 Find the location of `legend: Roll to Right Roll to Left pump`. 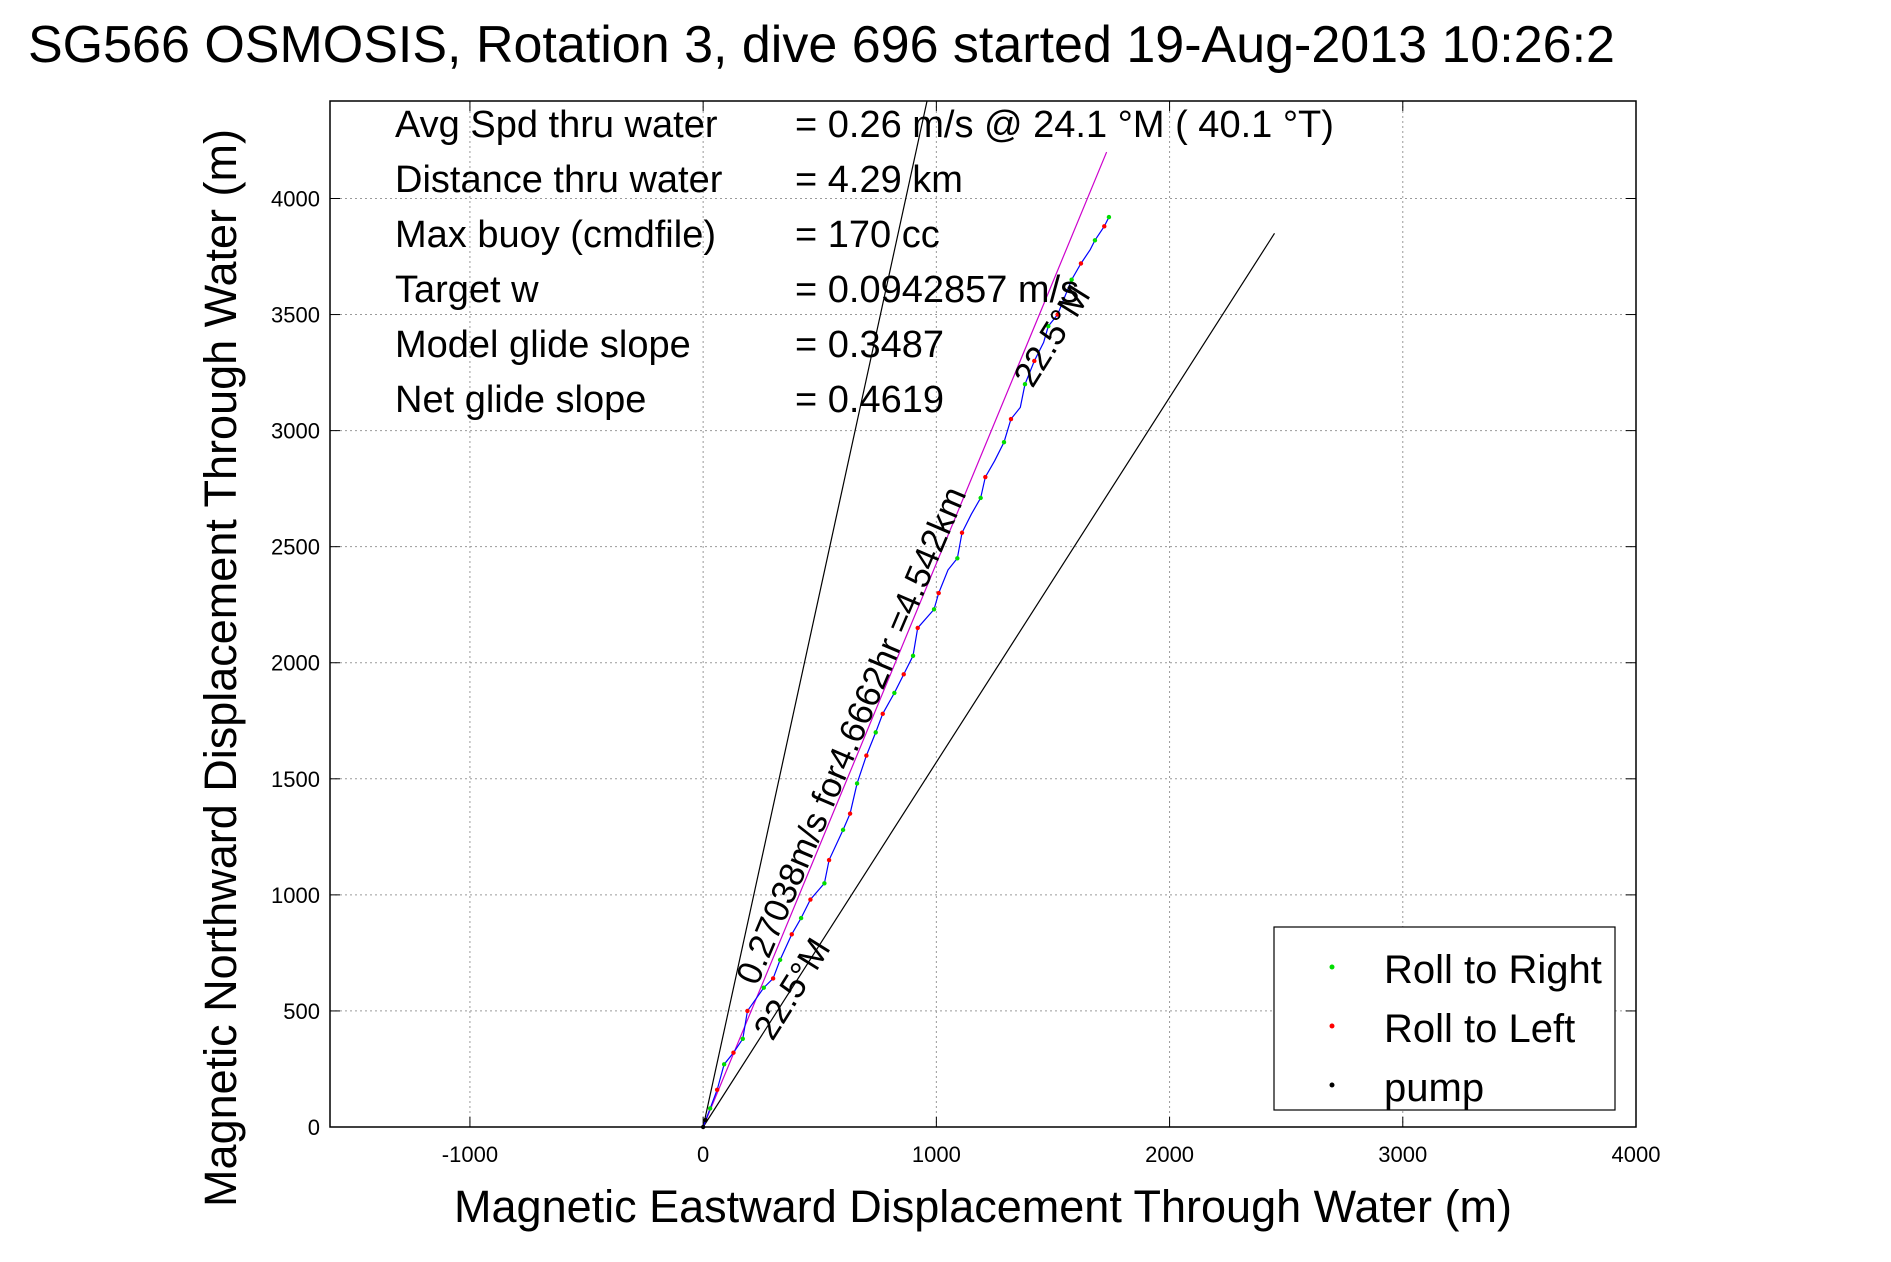

legend: Roll to Right Roll to Left pump is located at coordinates (1444, 1018).